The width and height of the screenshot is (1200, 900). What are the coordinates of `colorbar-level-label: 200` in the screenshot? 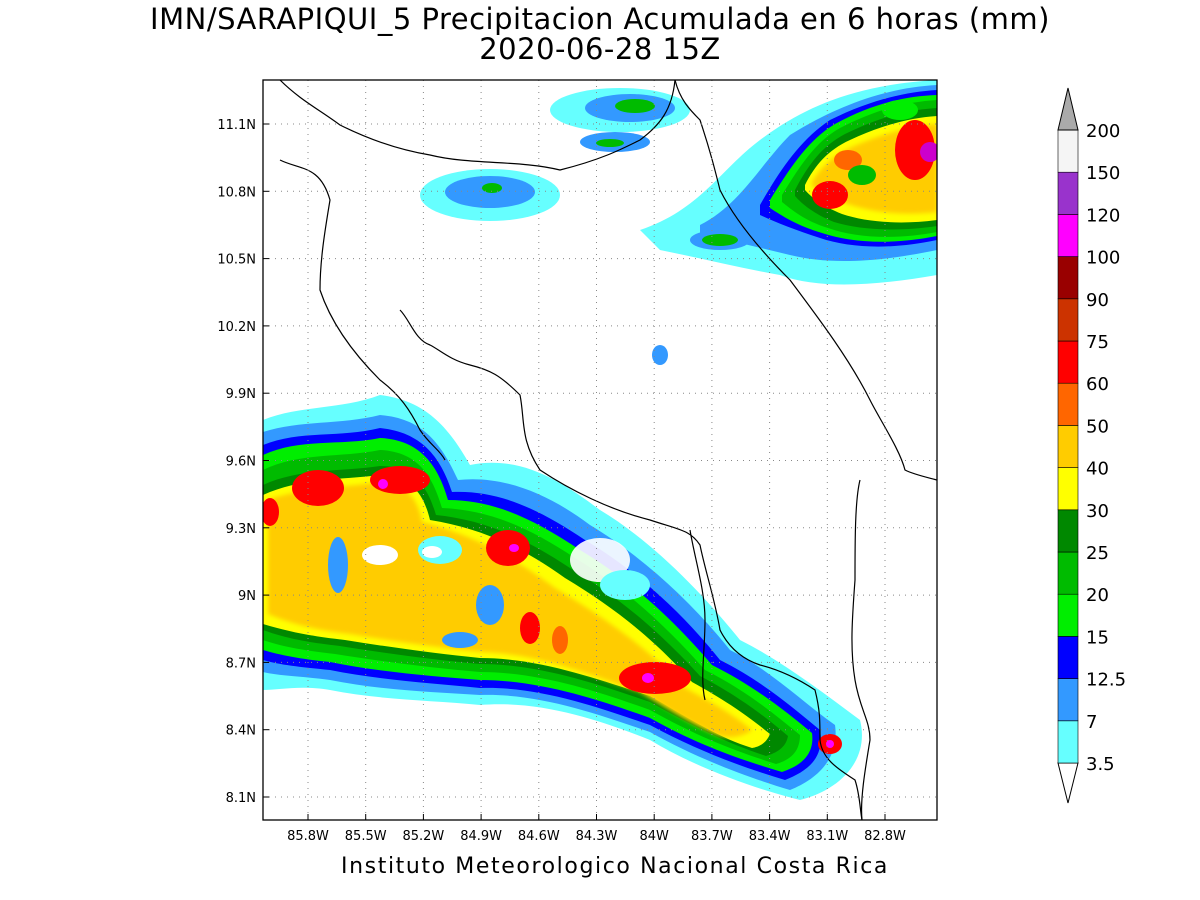 It's located at (1103, 131).